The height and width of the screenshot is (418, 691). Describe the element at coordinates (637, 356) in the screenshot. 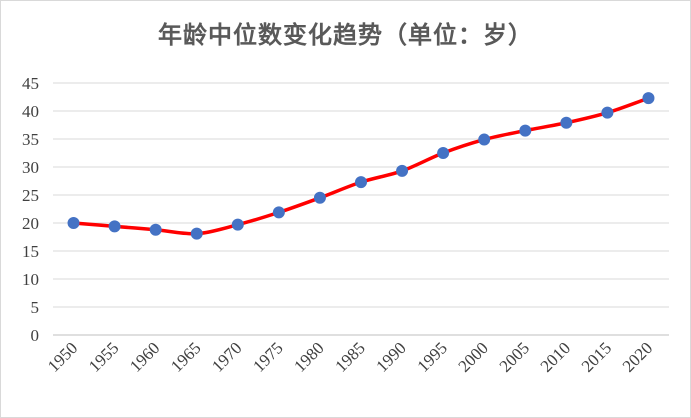

I see `x-tick-label: 2020` at that location.